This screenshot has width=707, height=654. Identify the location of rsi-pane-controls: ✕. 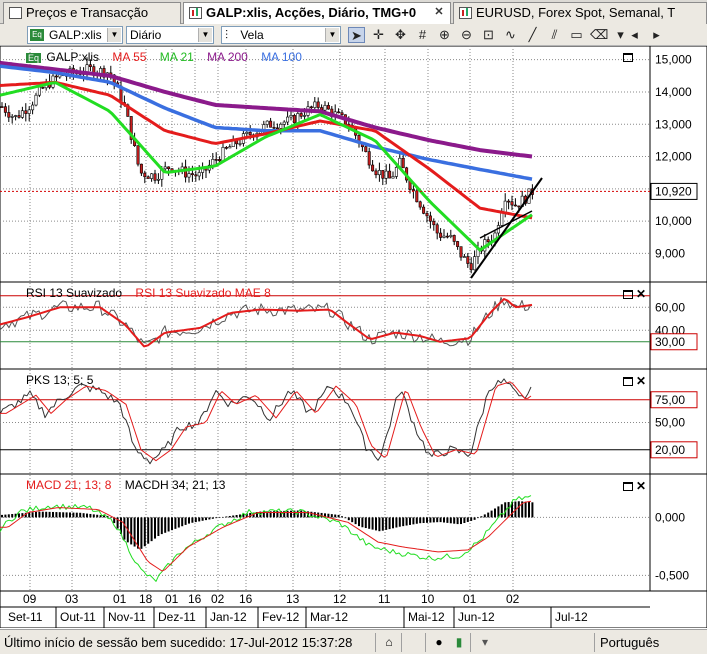
(635, 294).